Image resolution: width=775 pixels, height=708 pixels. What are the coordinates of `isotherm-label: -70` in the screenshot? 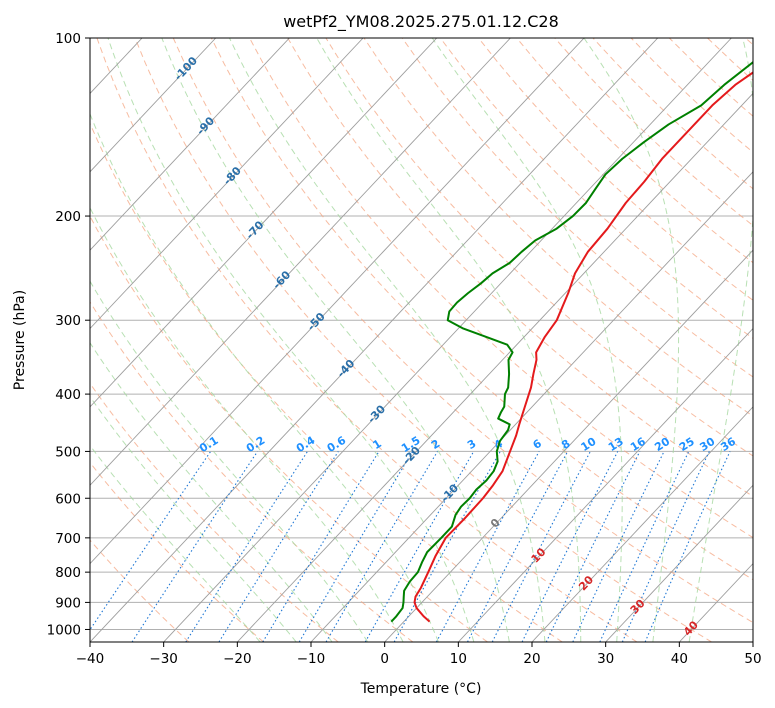 It's located at (255, 230).